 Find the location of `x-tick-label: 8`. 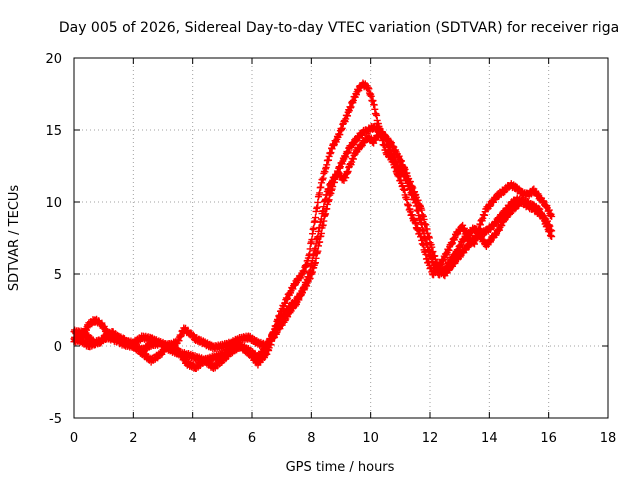

x-tick-label: 8 is located at coordinates (311, 438).